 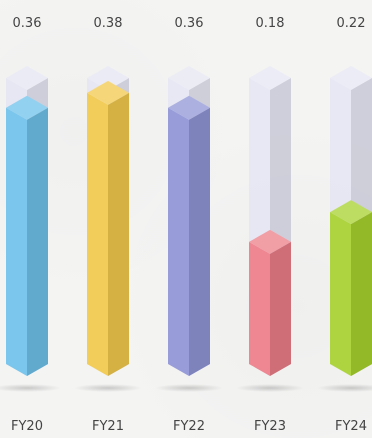 I want to click on bar-fy23, so click(x=270, y=302).